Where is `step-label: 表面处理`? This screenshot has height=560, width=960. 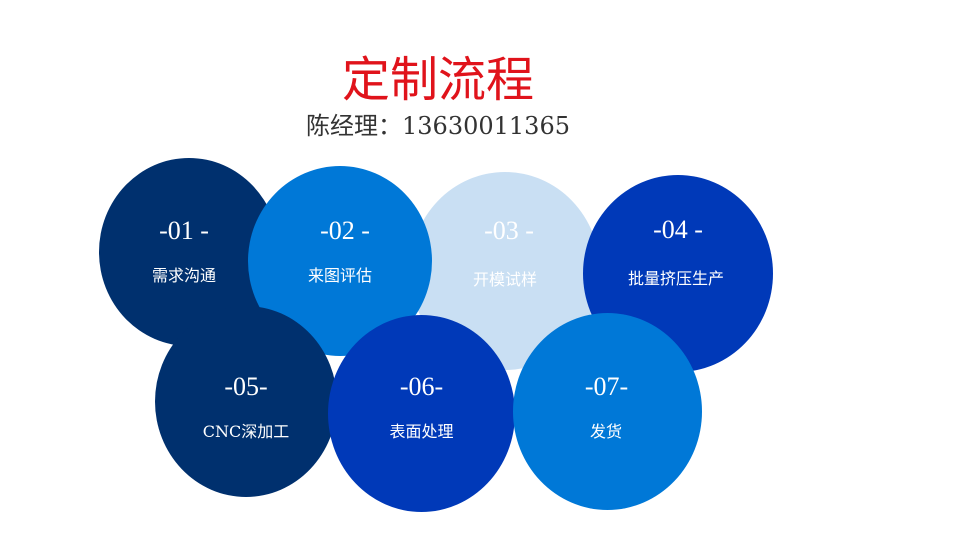 step-label: 表面处理 is located at coordinates (421, 431).